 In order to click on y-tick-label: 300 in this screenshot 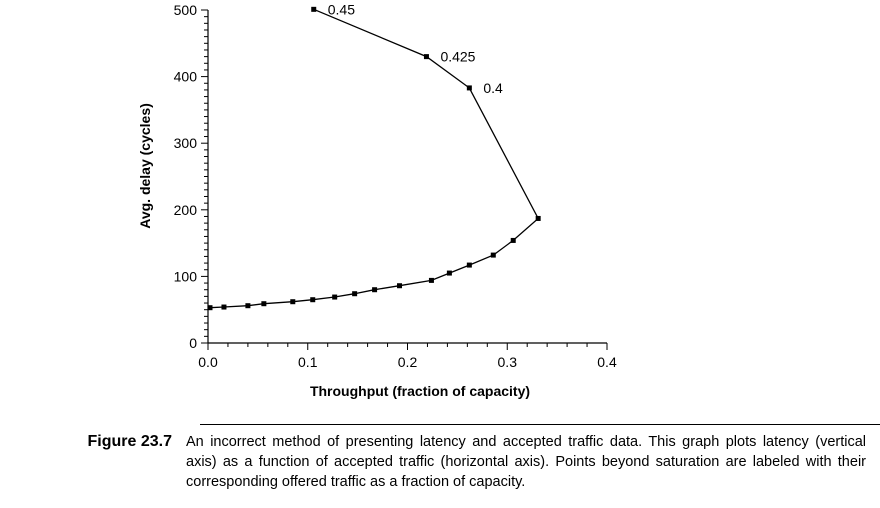, I will do `click(186, 143)`.